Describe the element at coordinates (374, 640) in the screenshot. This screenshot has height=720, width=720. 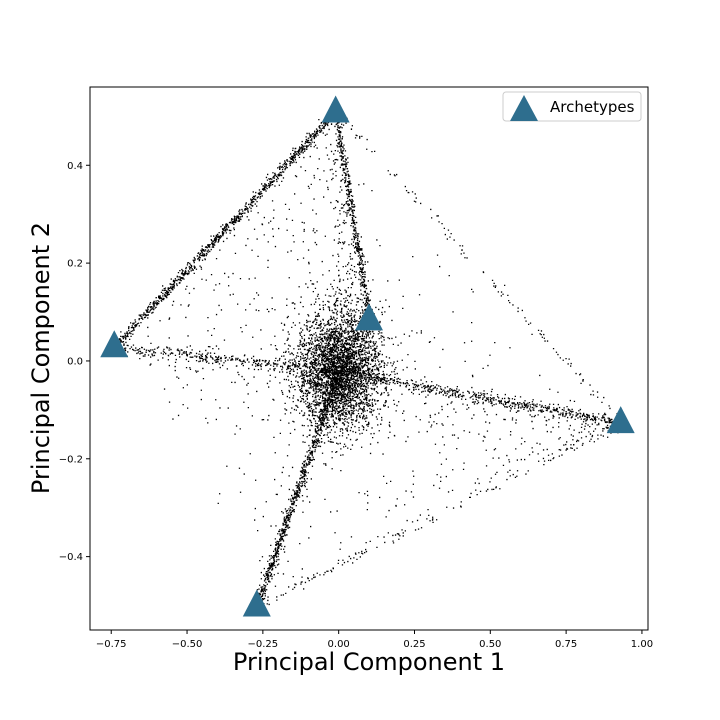
I see `x-axis-ticks: −0.75 −0.50 −0.25 0.00 0.25 0.50 0.75 1.00` at that location.